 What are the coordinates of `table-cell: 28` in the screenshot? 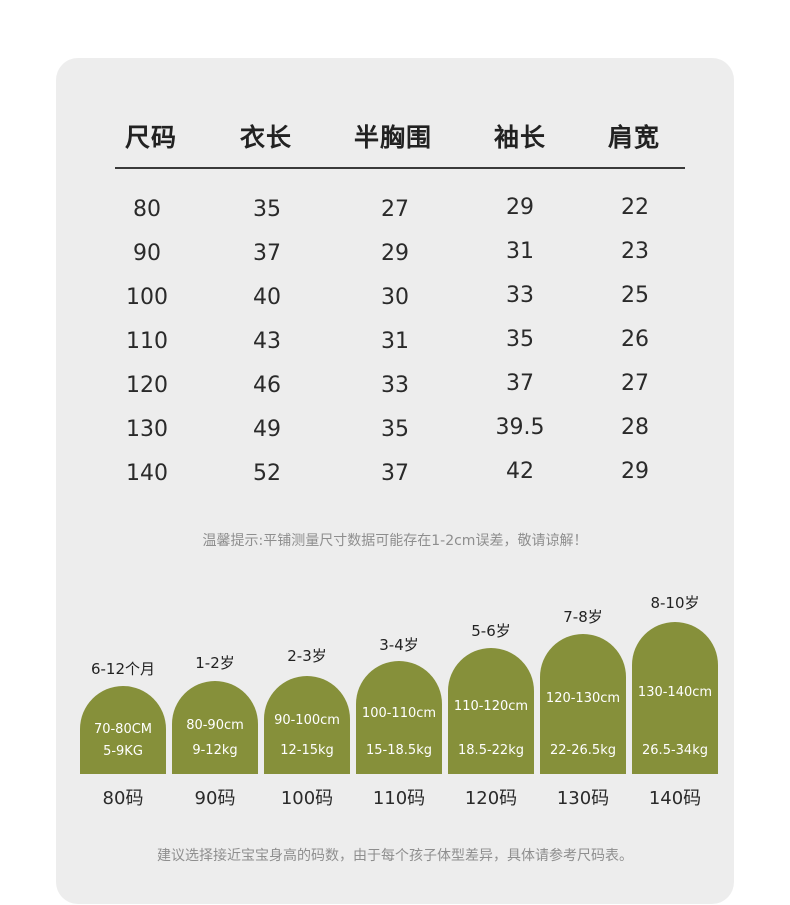 It's located at (635, 427).